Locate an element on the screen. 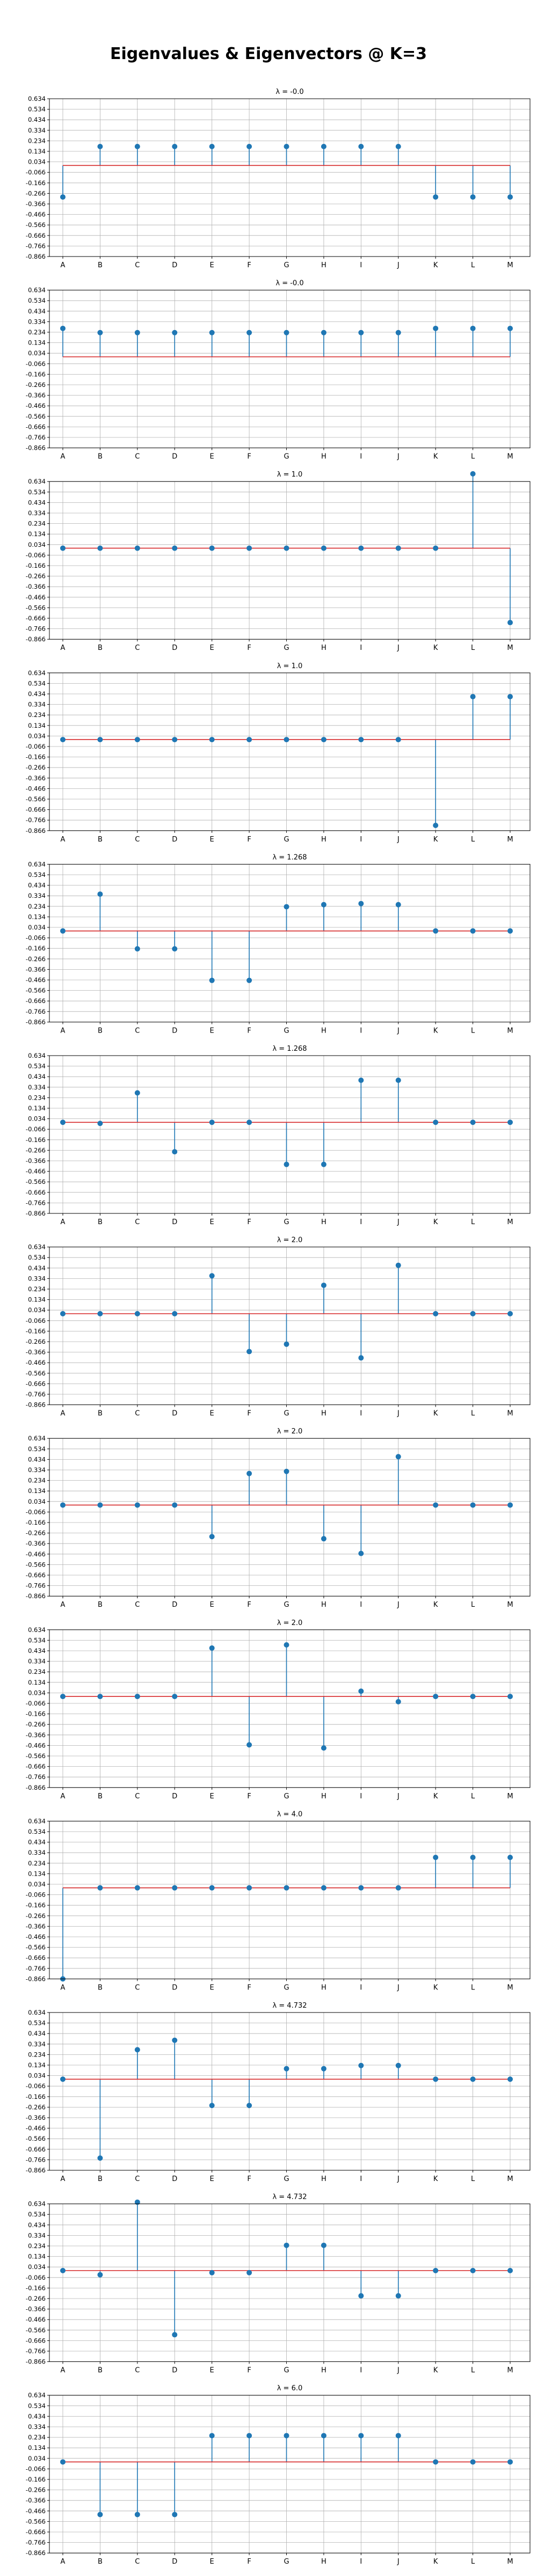 The image size is (537, 2576). chart-title: λ = 4.0 is located at coordinates (290, 1814).